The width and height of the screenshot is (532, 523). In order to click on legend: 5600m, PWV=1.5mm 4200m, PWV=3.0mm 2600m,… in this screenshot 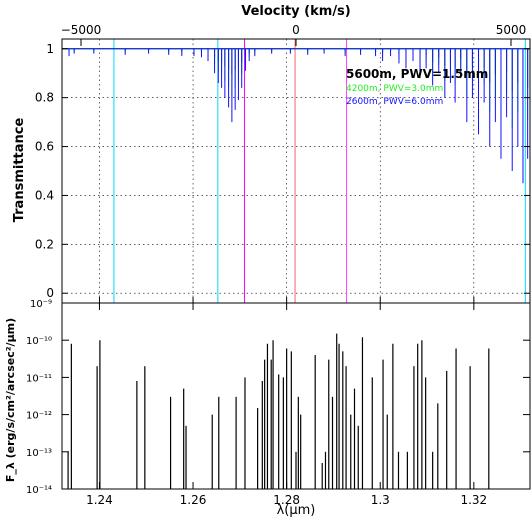, I will do `click(417, 87)`.